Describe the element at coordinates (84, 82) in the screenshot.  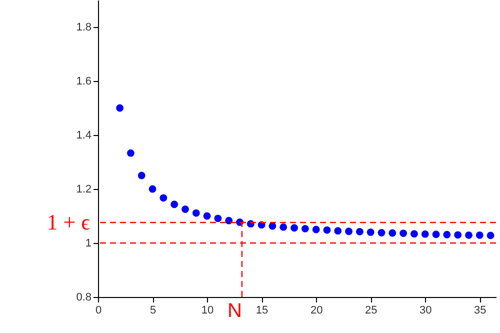
I see `y-tick-label: 1.6` at that location.